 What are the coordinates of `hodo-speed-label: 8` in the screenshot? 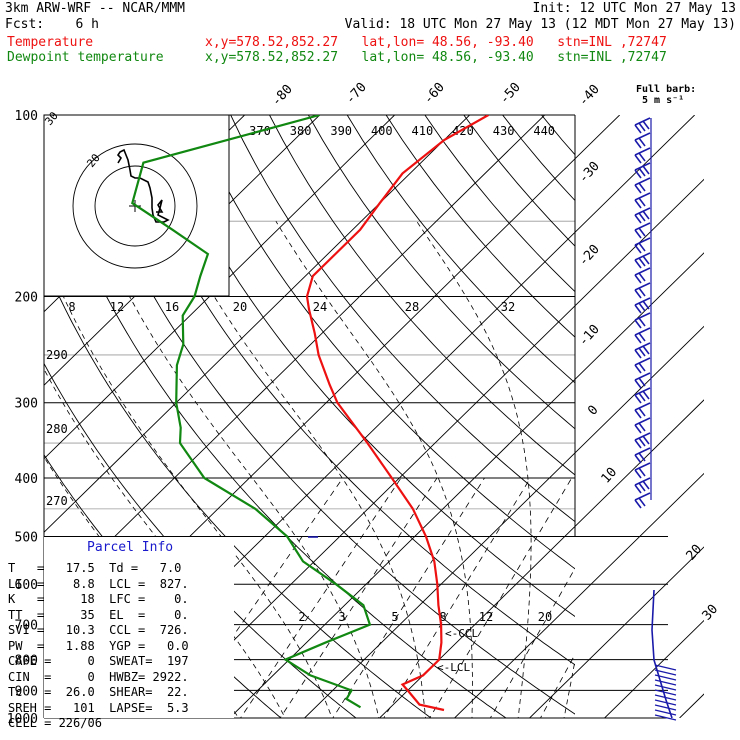 It's located at (71, 307).